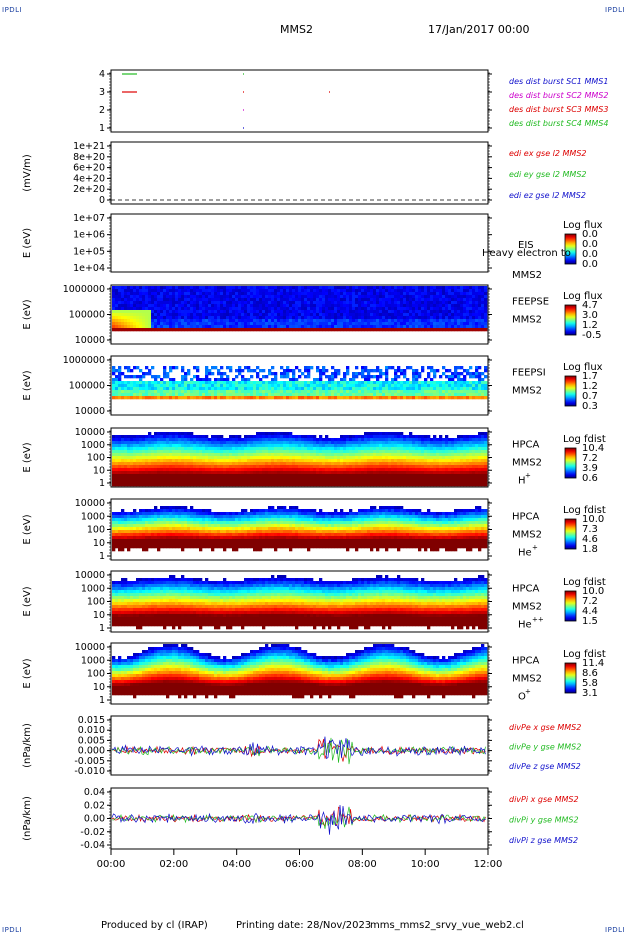 The height and width of the screenshot is (934, 630). Describe the element at coordinates (615, 930) in the screenshot. I see `corner-label-bottom-right: IPDLI` at that location.